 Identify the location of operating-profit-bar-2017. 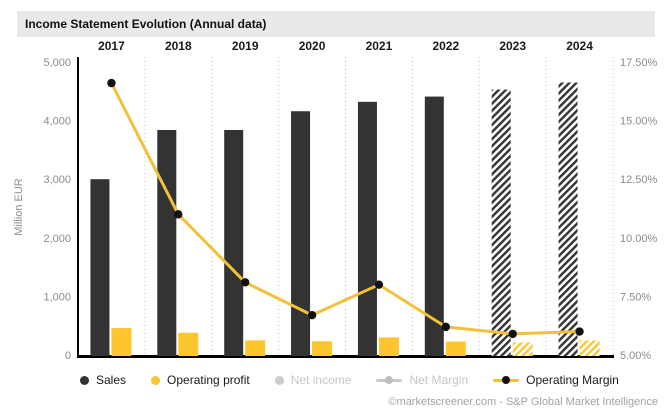
(121, 342).